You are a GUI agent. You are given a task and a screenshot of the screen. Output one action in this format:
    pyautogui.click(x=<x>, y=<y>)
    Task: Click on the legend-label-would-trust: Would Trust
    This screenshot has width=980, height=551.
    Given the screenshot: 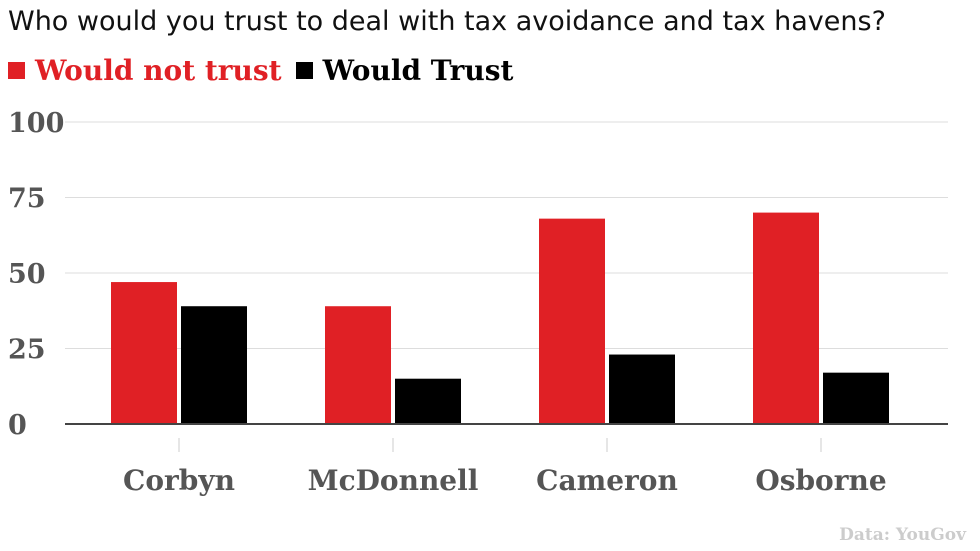 What is the action you would take?
    pyautogui.click(x=418, y=70)
    